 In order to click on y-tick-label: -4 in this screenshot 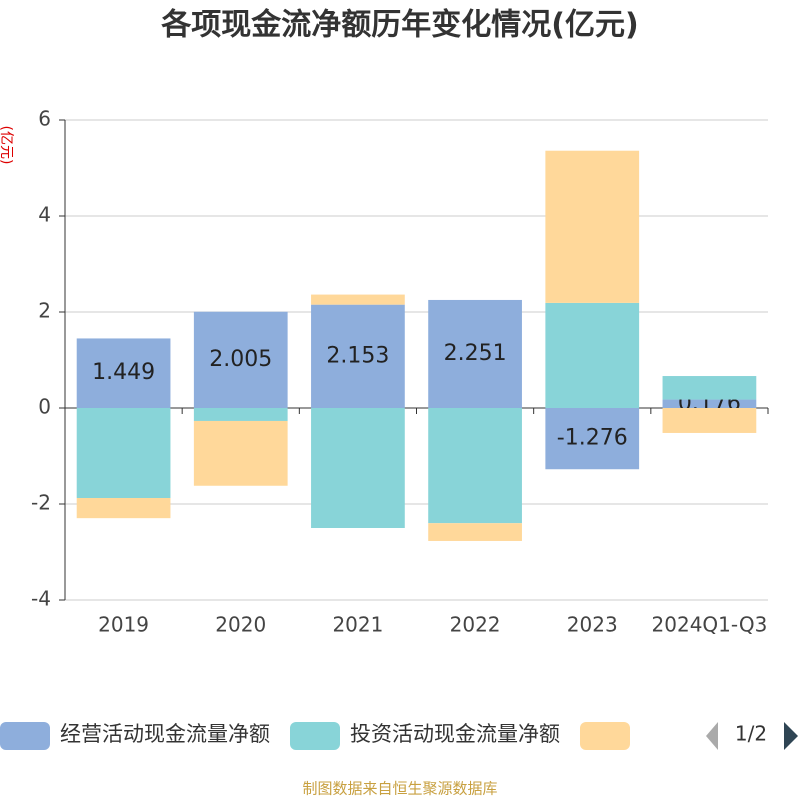, I will do `click(41, 599)`.